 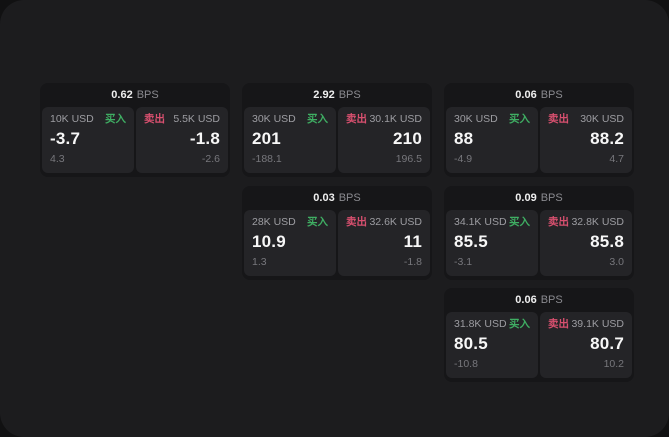 I want to click on sell-price: 80.7, so click(x=607, y=343).